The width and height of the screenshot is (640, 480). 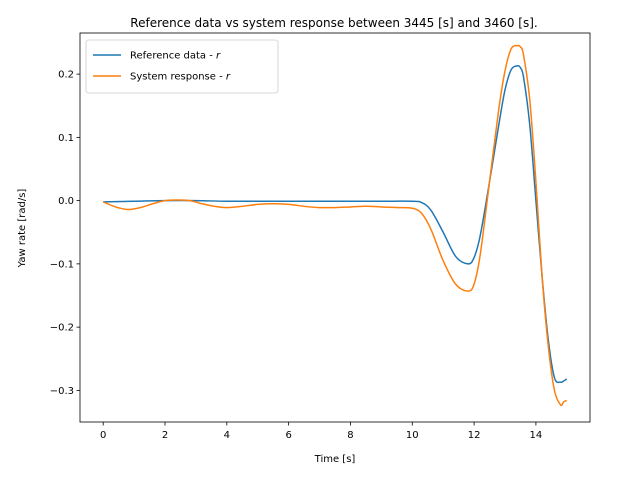 I want to click on x-tick-label: 2, so click(x=165, y=435).